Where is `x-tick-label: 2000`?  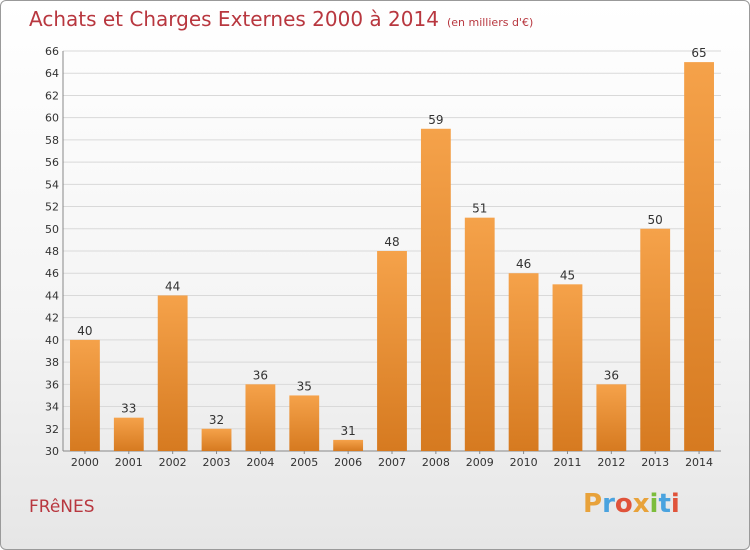 x-tick-label: 2000 is located at coordinates (85, 462).